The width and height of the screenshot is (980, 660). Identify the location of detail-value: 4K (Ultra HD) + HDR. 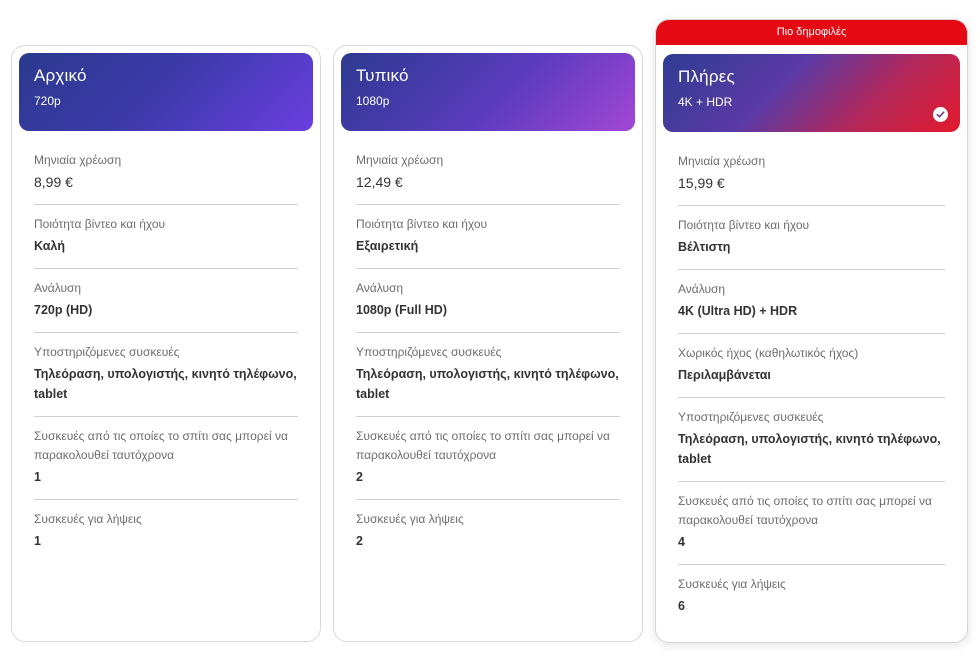
(738, 311).